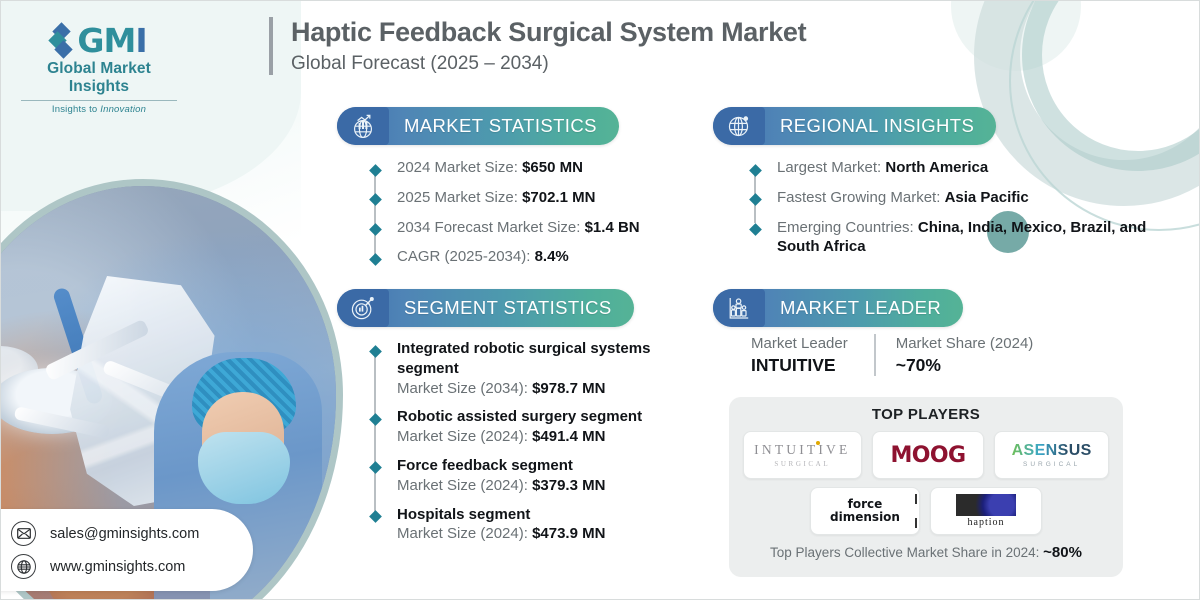 The image size is (1200, 600). Describe the element at coordinates (552, 167) in the screenshot. I see `list-item-value: $650 MN` at that location.